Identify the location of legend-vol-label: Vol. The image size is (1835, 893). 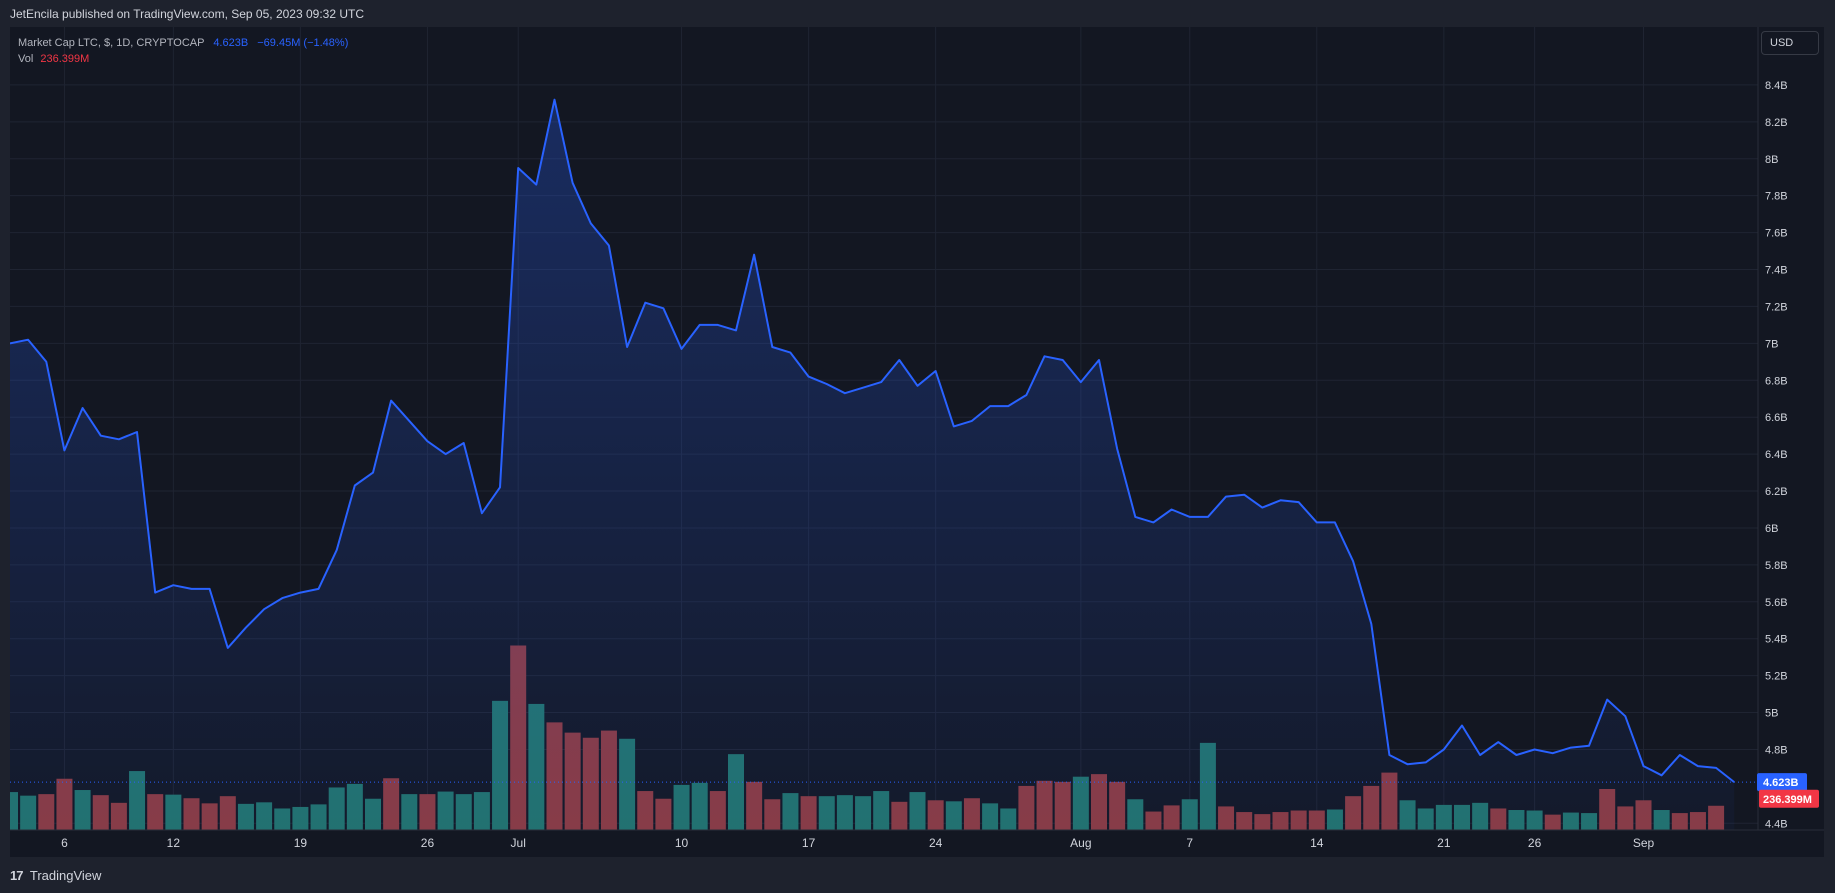
(26, 59).